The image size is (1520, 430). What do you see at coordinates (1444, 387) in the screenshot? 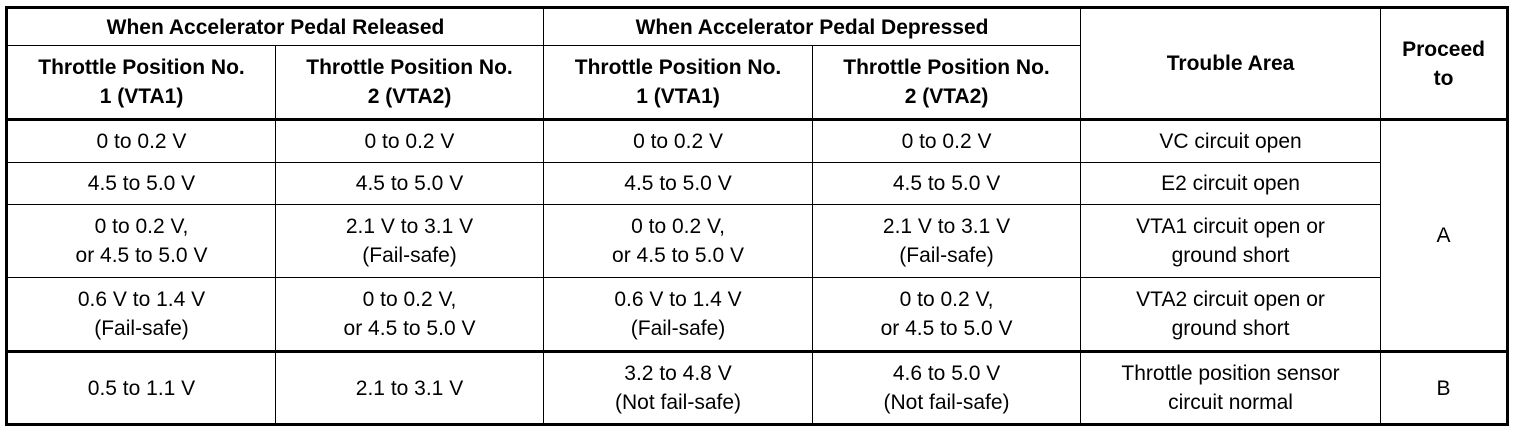
I see `cell-proceed-b: B` at bounding box center [1444, 387].